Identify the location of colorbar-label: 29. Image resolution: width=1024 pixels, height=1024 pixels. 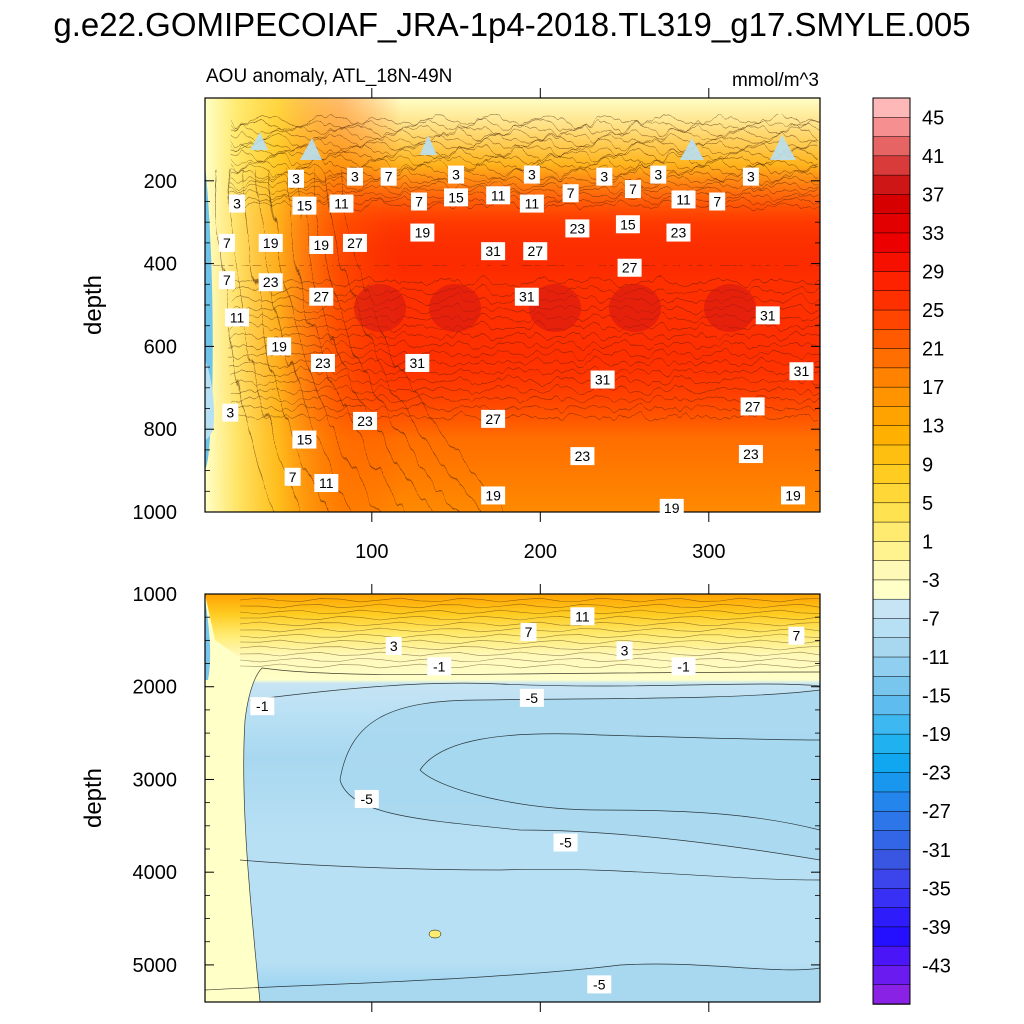
(933, 272).